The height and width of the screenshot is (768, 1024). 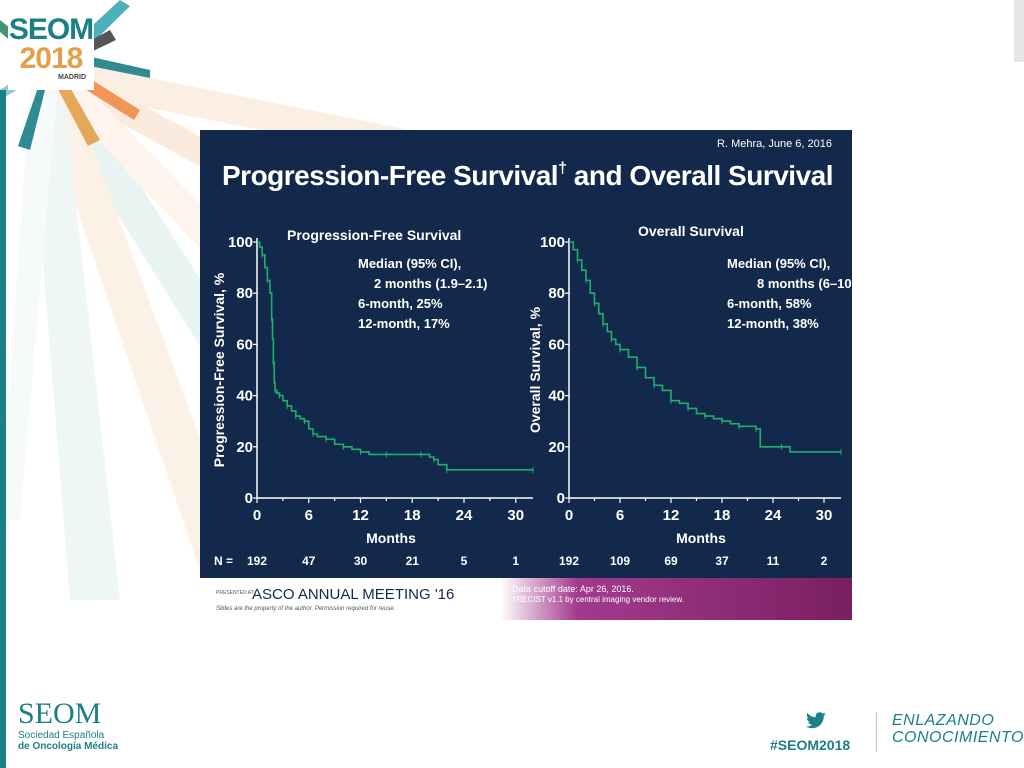 What do you see at coordinates (535, 369) in the screenshot?
I see `os-y-axis-label: Overall Survival, %` at bounding box center [535, 369].